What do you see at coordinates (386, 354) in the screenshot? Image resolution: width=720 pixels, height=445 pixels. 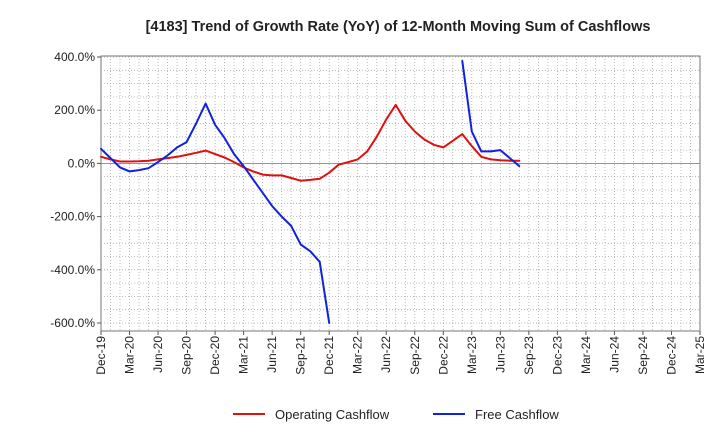 I see `x-tick-label: Jun-22` at bounding box center [386, 354].